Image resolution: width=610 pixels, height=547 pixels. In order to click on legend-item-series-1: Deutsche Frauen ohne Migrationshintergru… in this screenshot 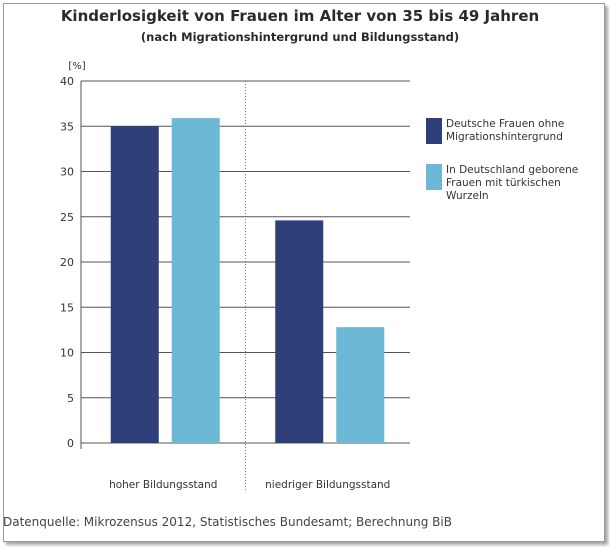, I will do `click(516, 131)`.